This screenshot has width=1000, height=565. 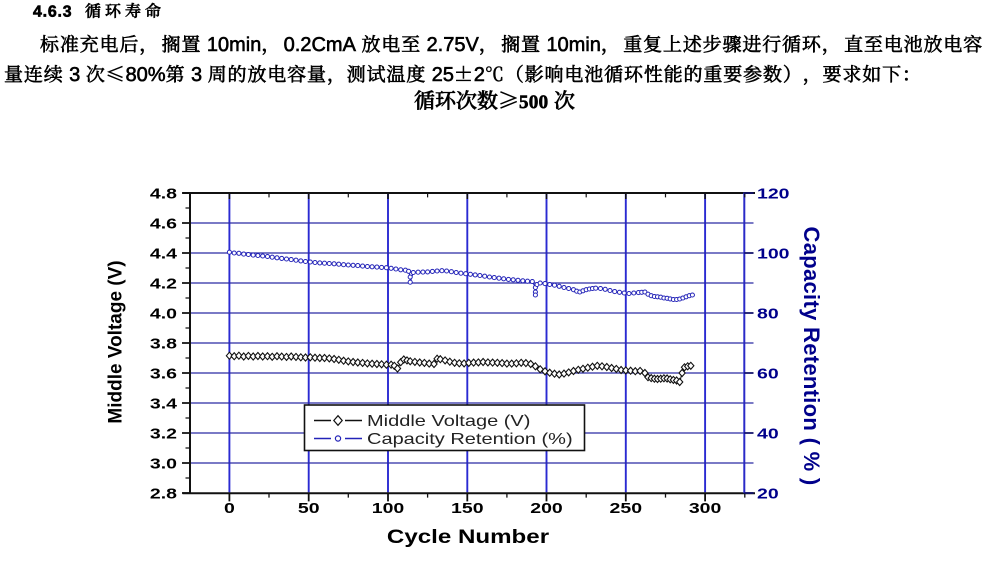 I want to click on svg-text: 4.6, so click(x=163, y=223).